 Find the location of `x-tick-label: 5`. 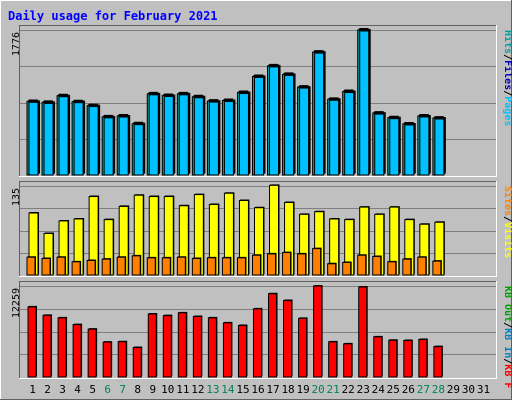

x-tick-label: 5 is located at coordinates (92, 389).